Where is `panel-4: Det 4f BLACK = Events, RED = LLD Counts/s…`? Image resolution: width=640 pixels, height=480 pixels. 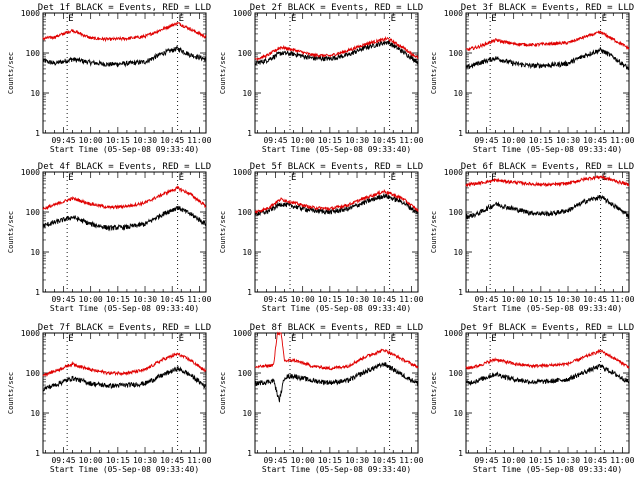 panel-4: Det 4f BLACK = Events, RED = LLD Counts/s… is located at coordinates (109, 237).